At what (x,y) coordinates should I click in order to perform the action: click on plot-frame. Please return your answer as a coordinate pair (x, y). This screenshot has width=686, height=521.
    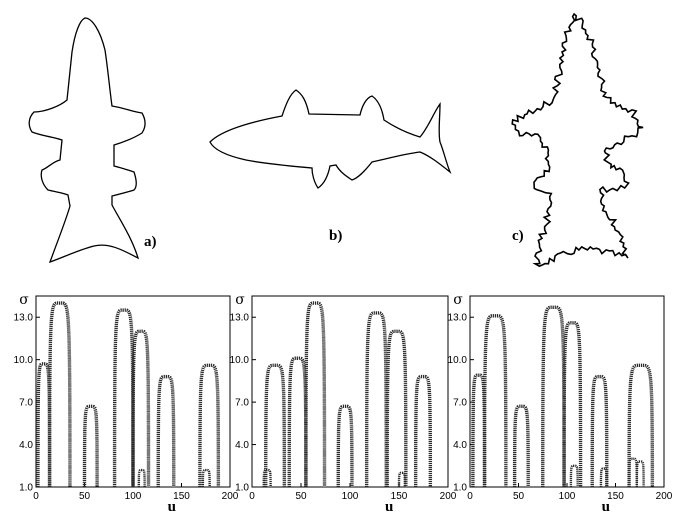
    Looking at the image, I should click on (350, 391).